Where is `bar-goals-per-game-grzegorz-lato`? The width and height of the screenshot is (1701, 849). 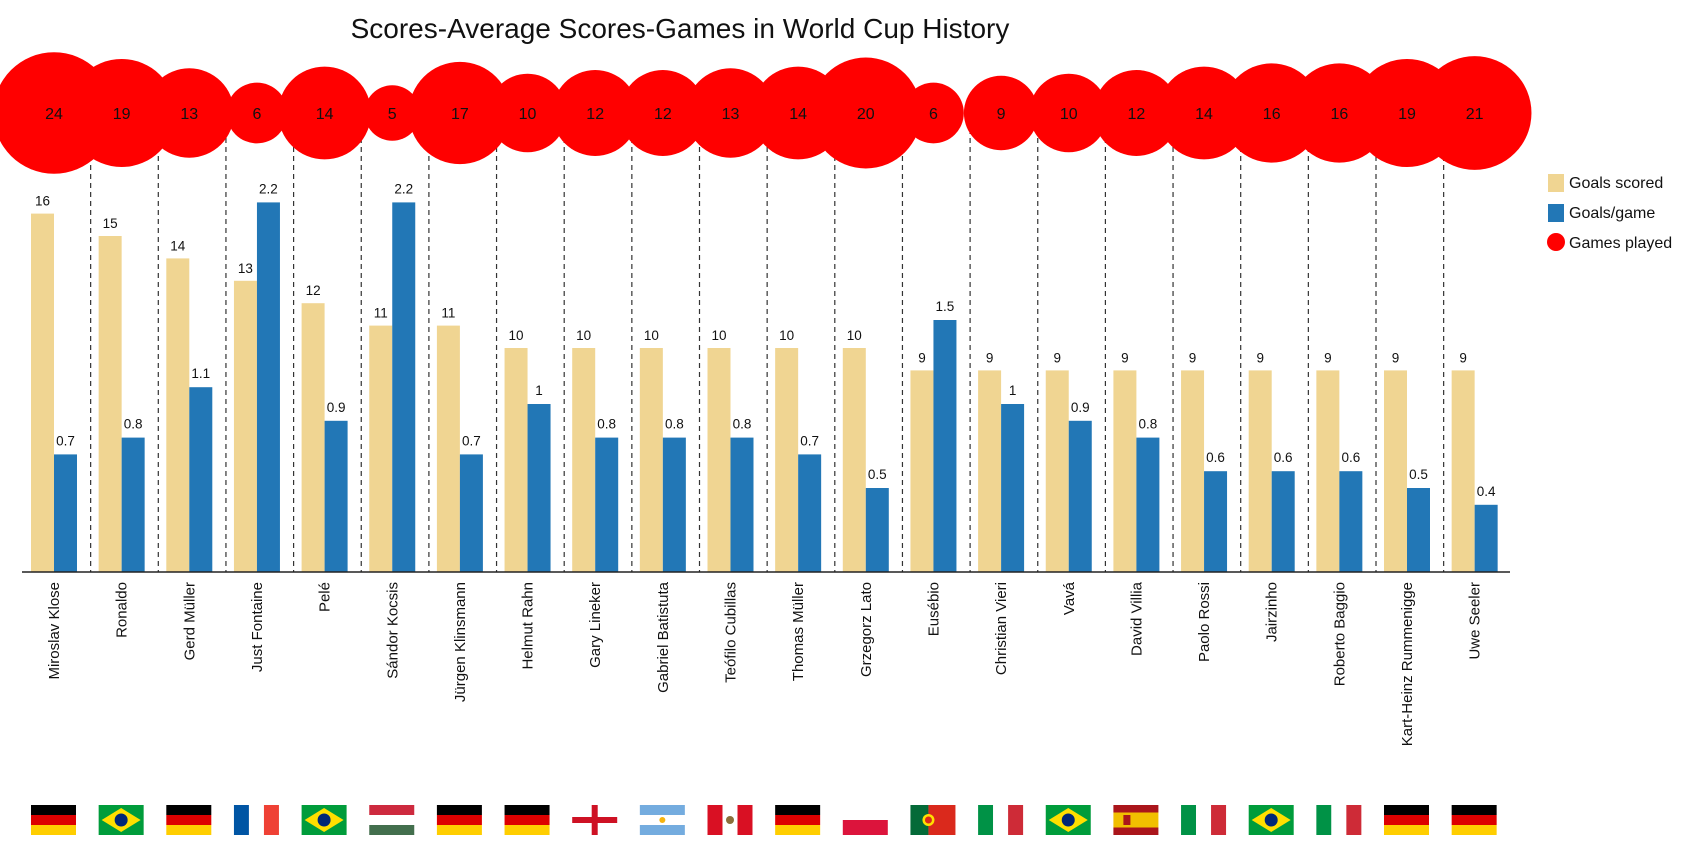
bar-goals-per-game-grzegorz-lato is located at coordinates (877, 530).